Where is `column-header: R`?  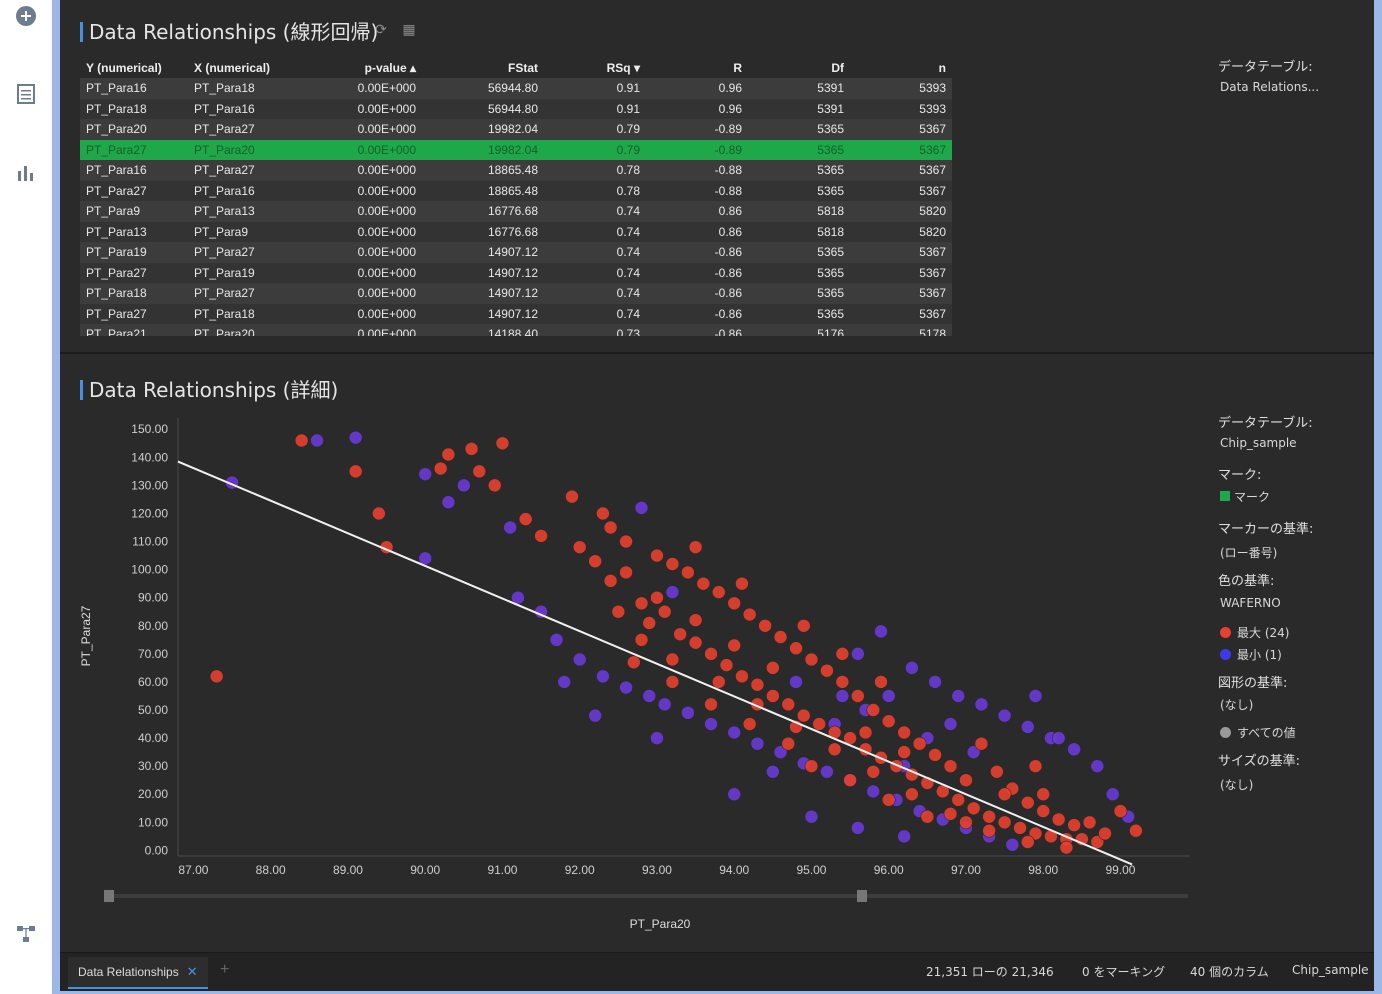 column-header: R is located at coordinates (737, 68).